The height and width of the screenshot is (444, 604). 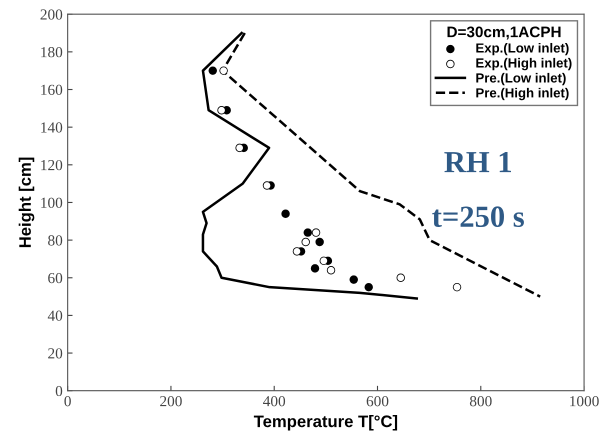 I want to click on x-axis-title: Temperature T[°C], so click(x=326, y=422).